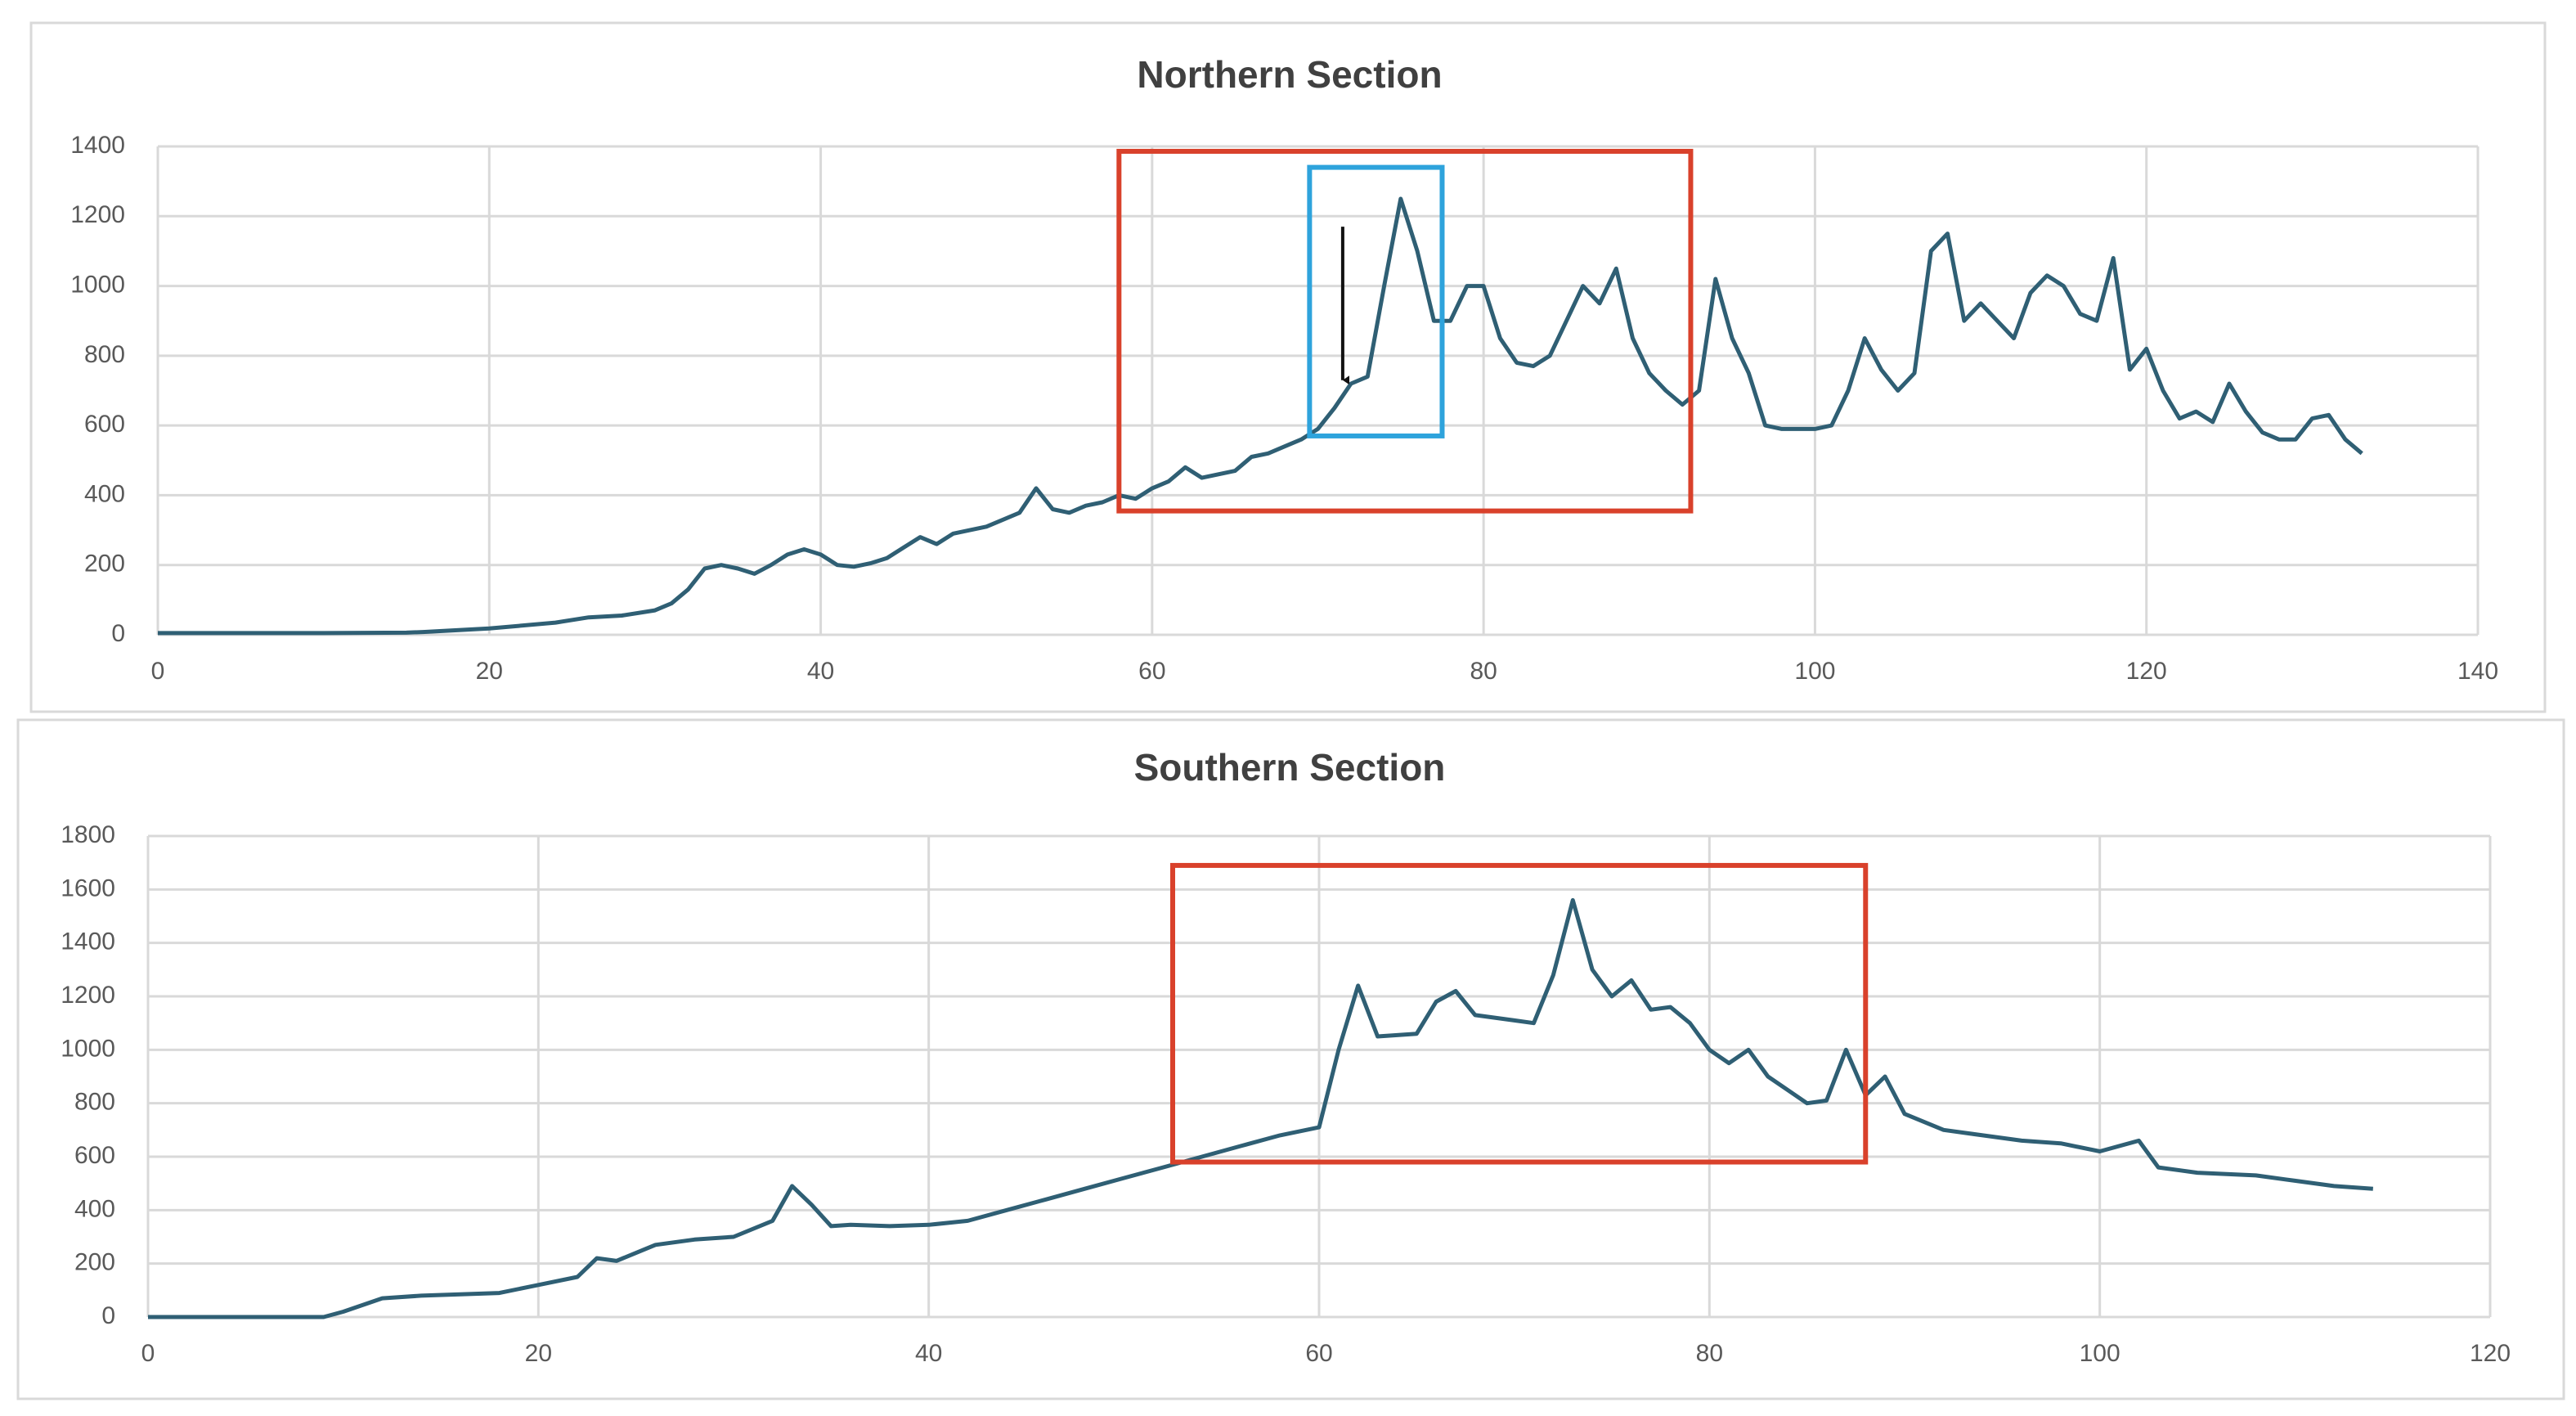  I want to click on chart-title: Southern Section, so click(1290, 767).